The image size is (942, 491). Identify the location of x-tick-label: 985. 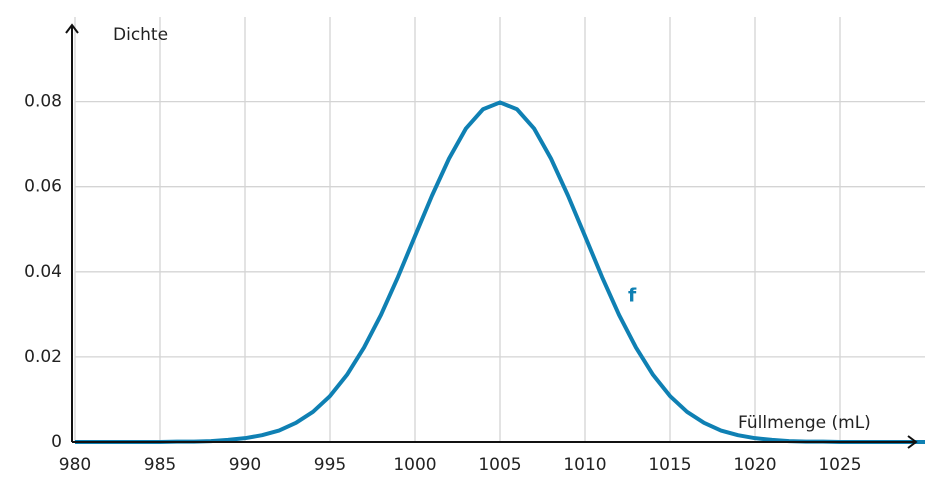
(160, 465).